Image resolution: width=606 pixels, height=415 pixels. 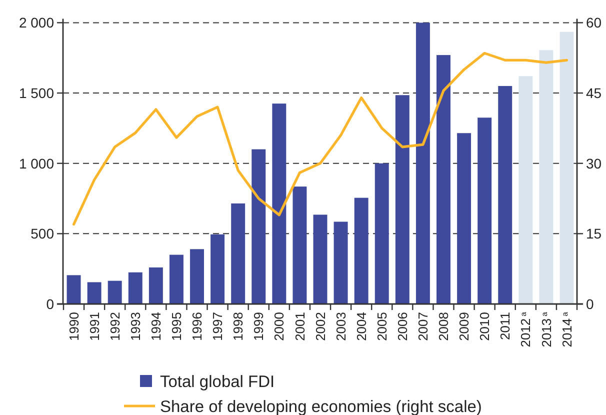 I want to click on x-tick-label: 1994, so click(x=156, y=326).